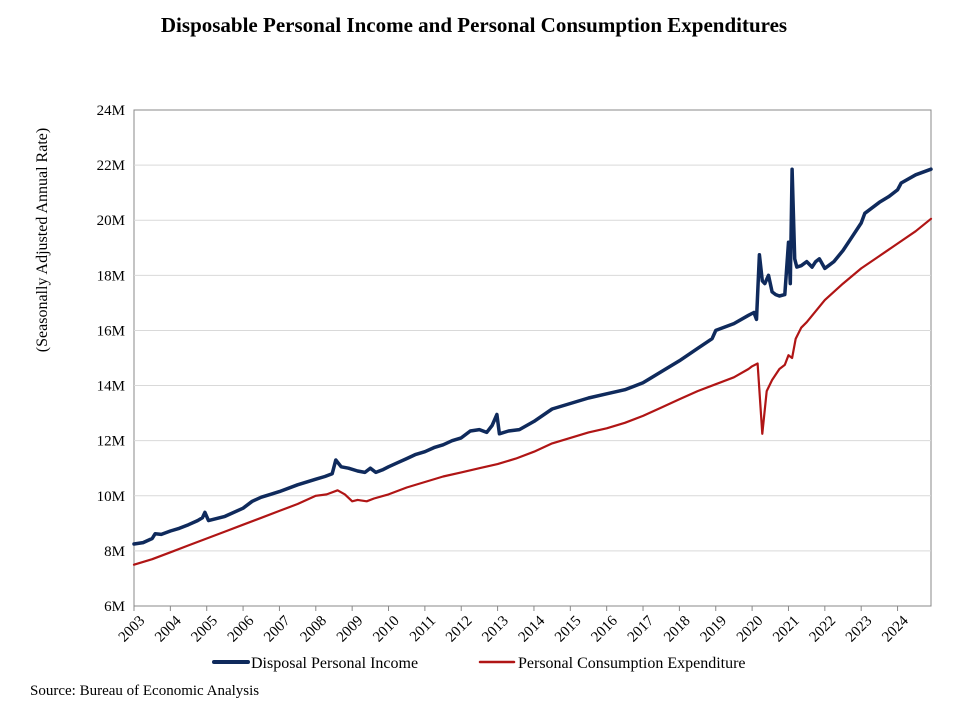  What do you see at coordinates (334, 663) in the screenshot?
I see `legend-label-income: Disposal Personal Income` at bounding box center [334, 663].